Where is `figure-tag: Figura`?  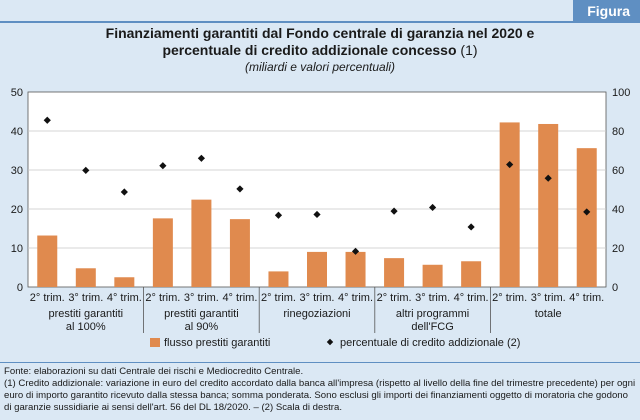
figure-tag: Figura is located at coordinates (606, 11).